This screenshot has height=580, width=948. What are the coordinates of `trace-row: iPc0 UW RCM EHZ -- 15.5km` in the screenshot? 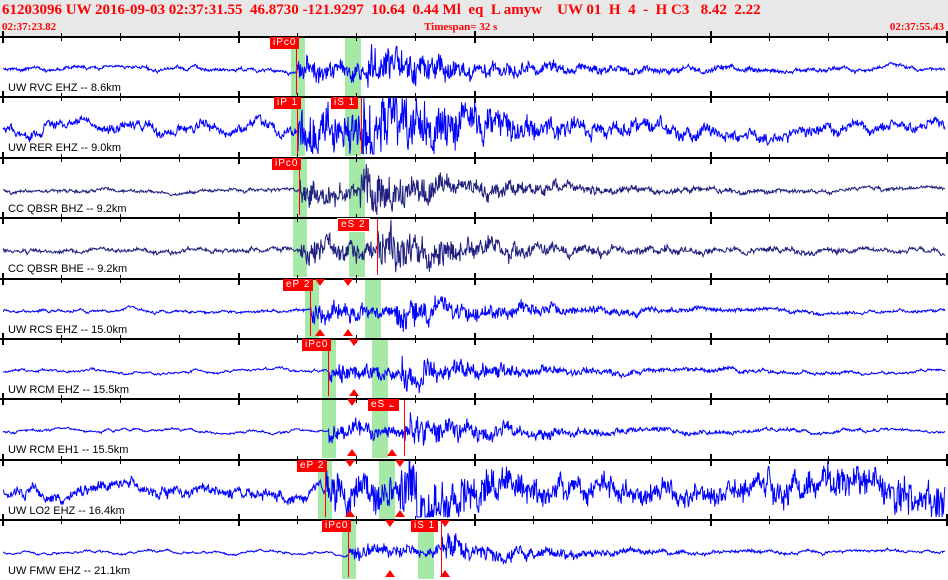 It's located at (474, 365).